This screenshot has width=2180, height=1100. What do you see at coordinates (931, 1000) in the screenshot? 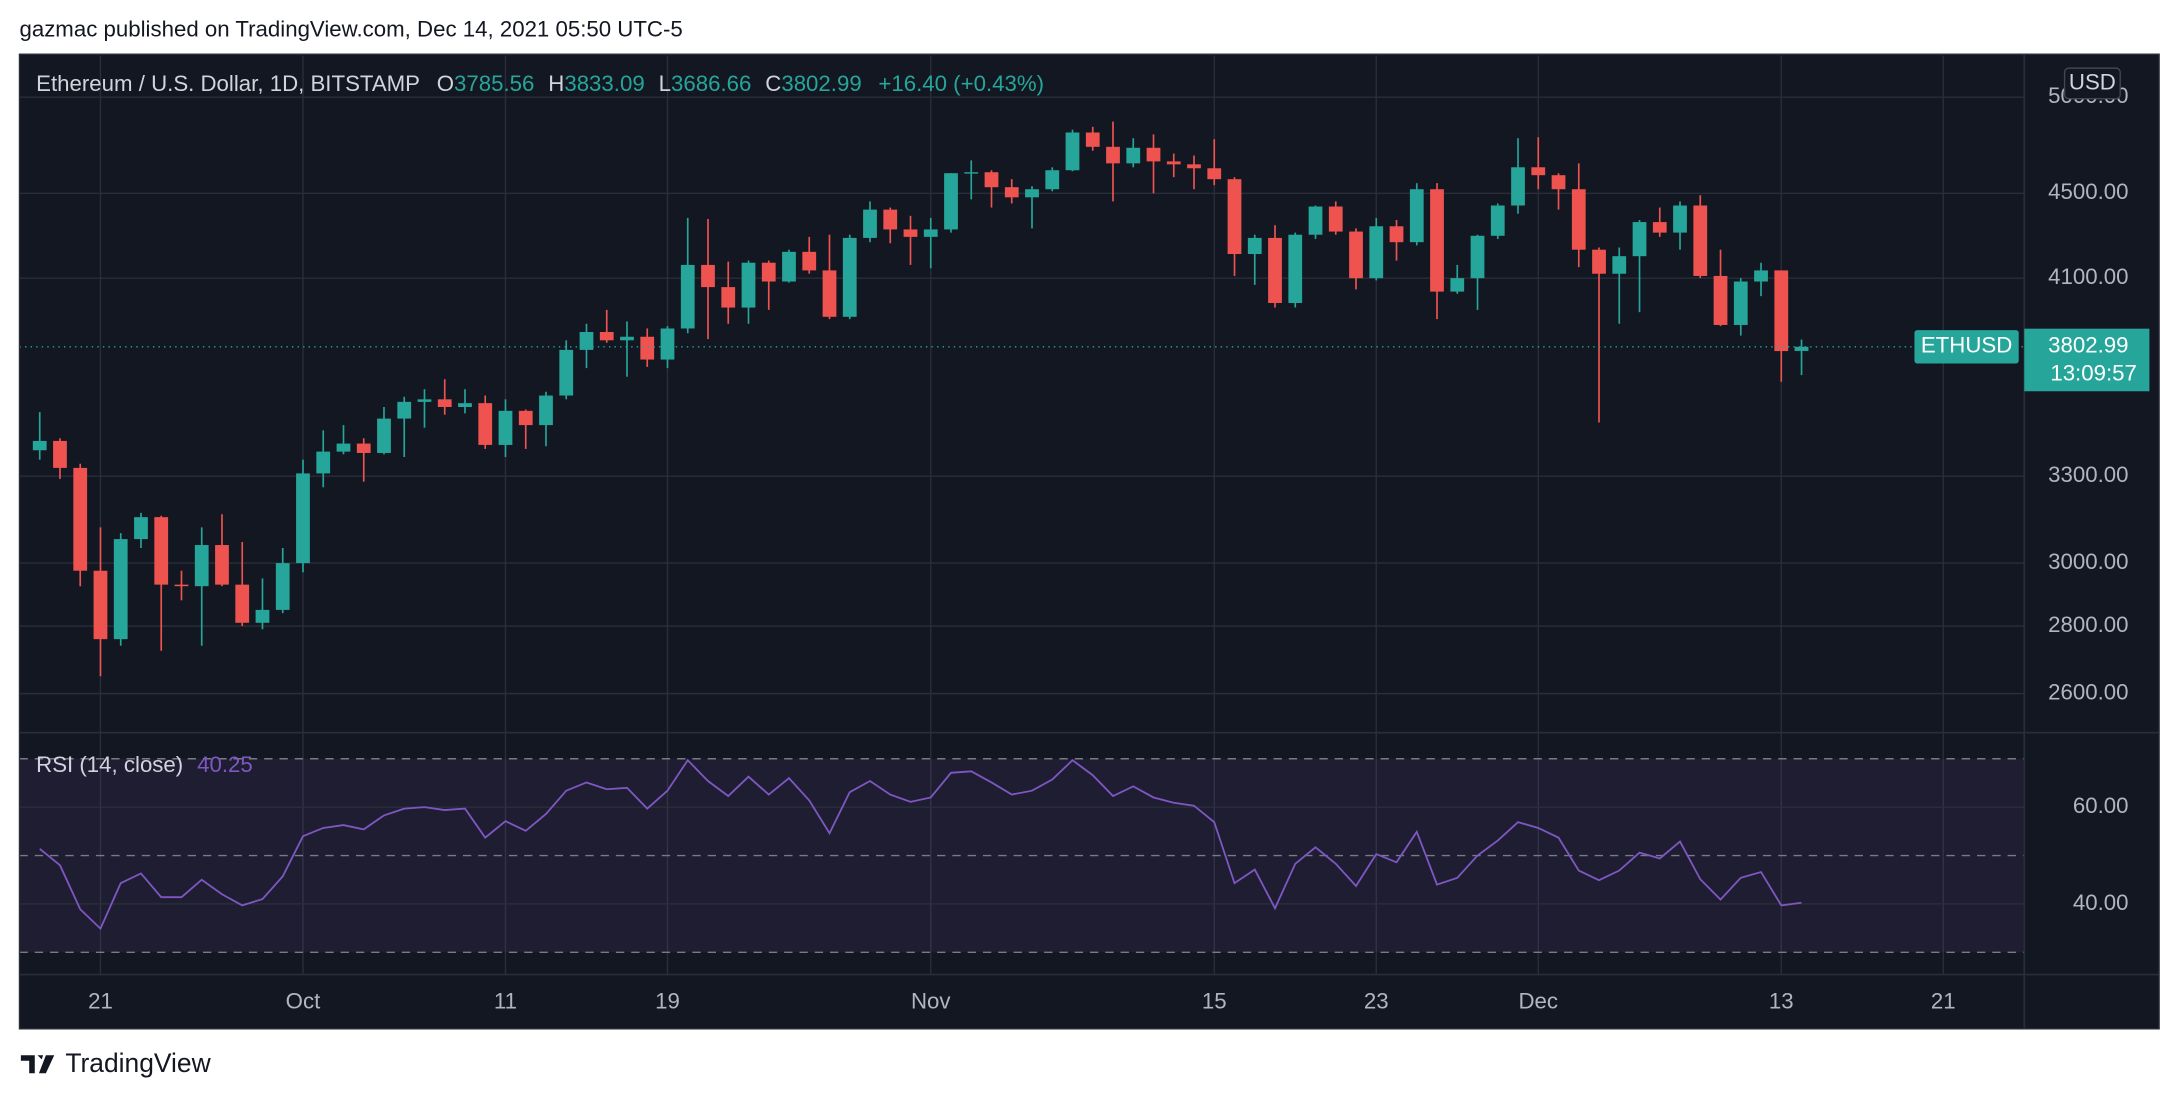
I see `x-tick-label: Nov` at bounding box center [931, 1000].